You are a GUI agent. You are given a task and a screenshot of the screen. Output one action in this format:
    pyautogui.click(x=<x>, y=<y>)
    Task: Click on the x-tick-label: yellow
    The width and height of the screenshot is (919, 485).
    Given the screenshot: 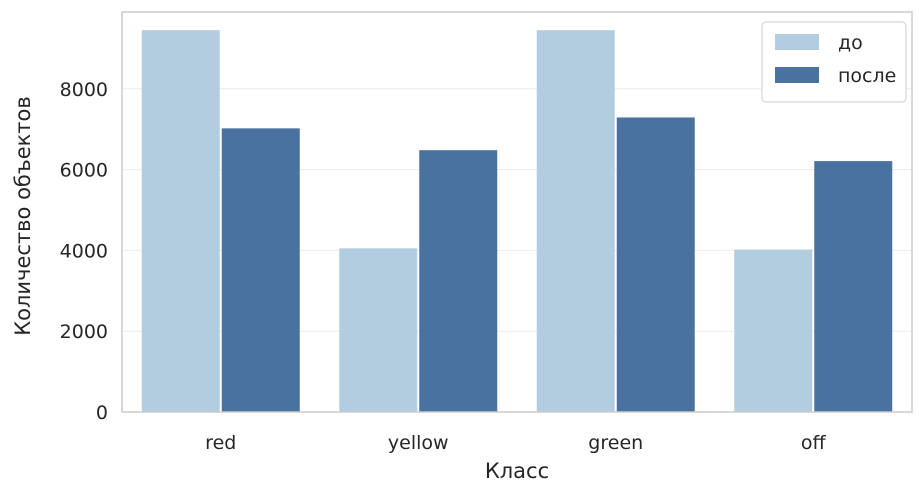 What is the action you would take?
    pyautogui.click(x=418, y=443)
    